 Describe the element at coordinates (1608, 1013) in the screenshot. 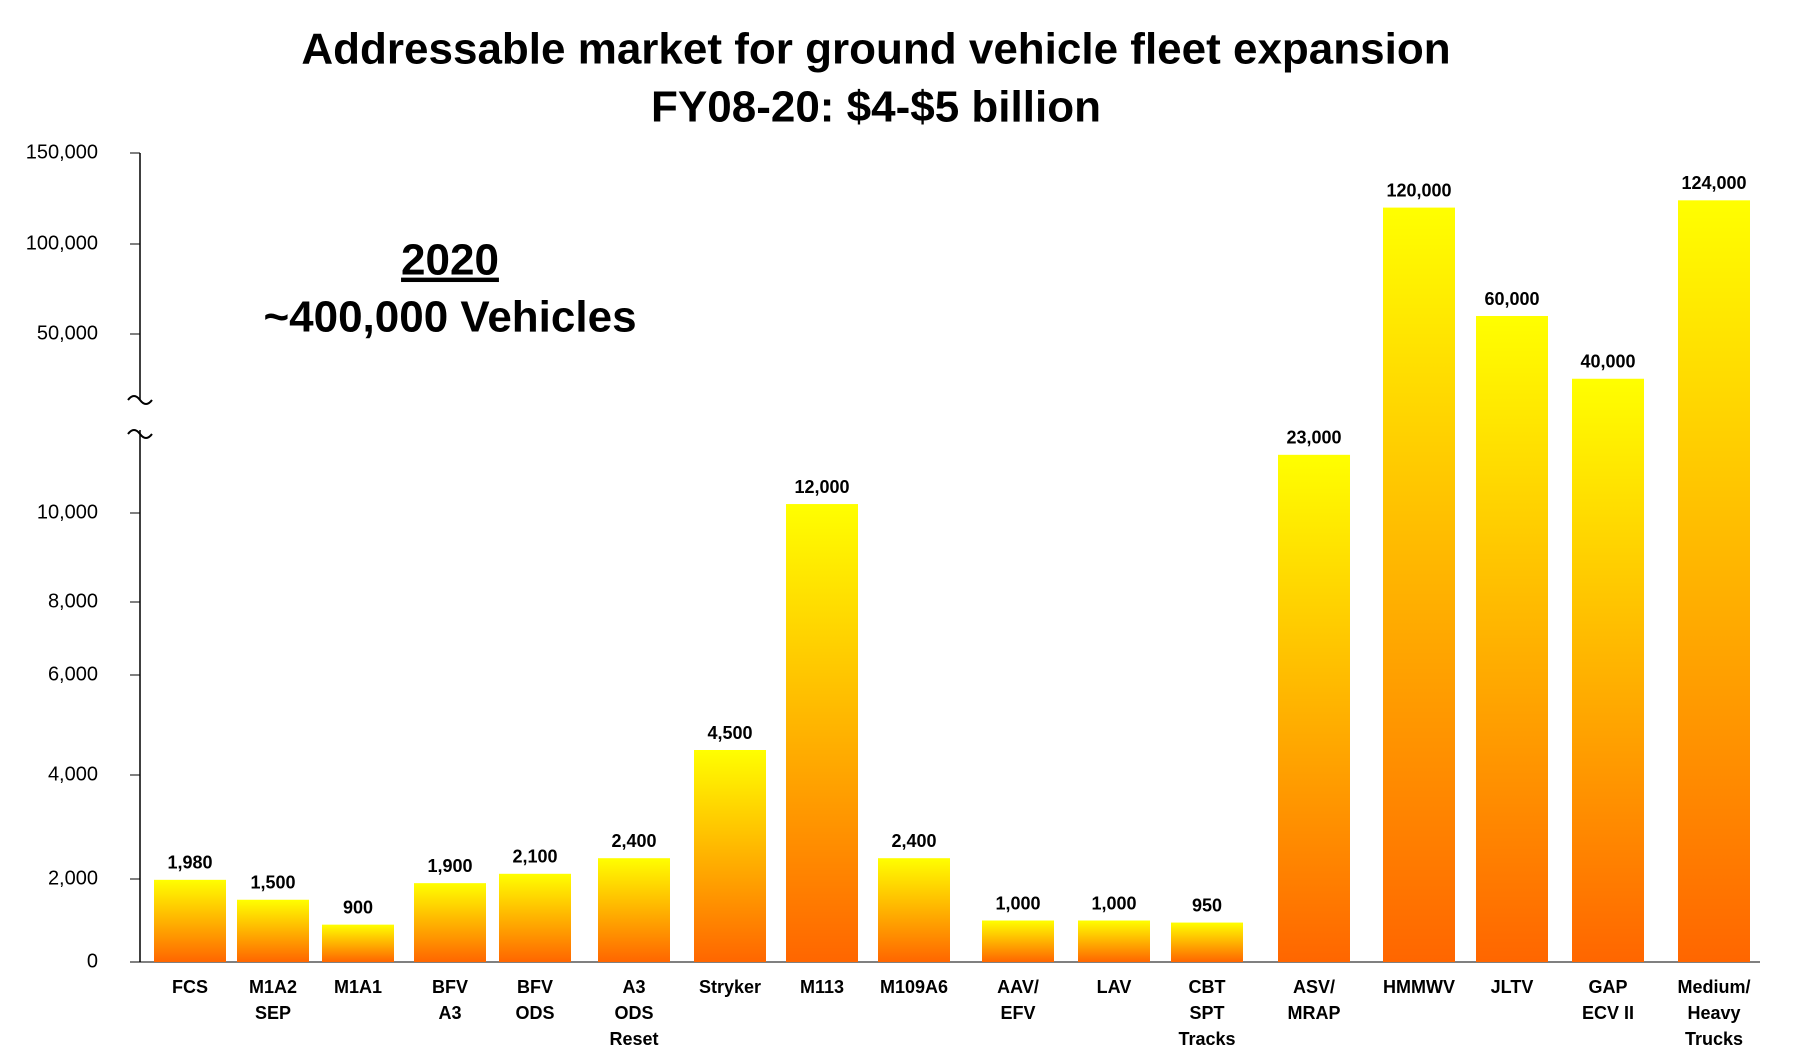

I see `x-tick-label: ECV II` at that location.